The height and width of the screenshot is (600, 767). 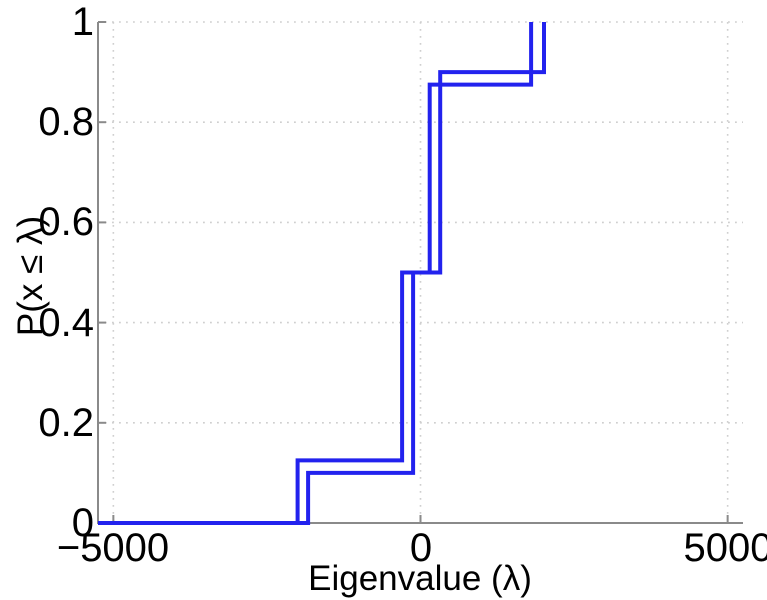 I want to click on x-axis-label: Eigenvalue (λ), so click(x=420, y=578).